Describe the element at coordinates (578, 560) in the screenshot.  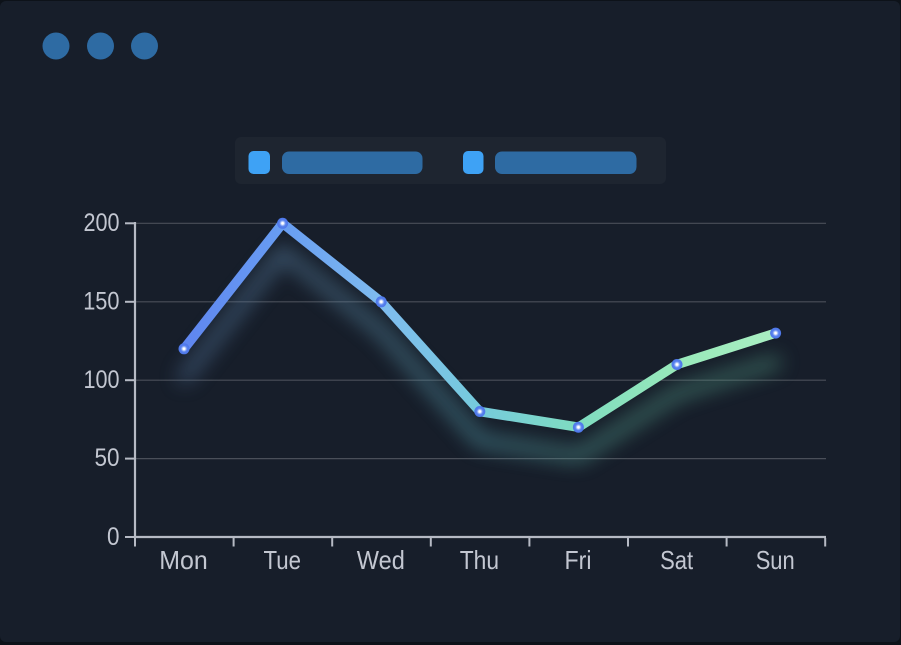
I see `svg-text: Fri` at that location.